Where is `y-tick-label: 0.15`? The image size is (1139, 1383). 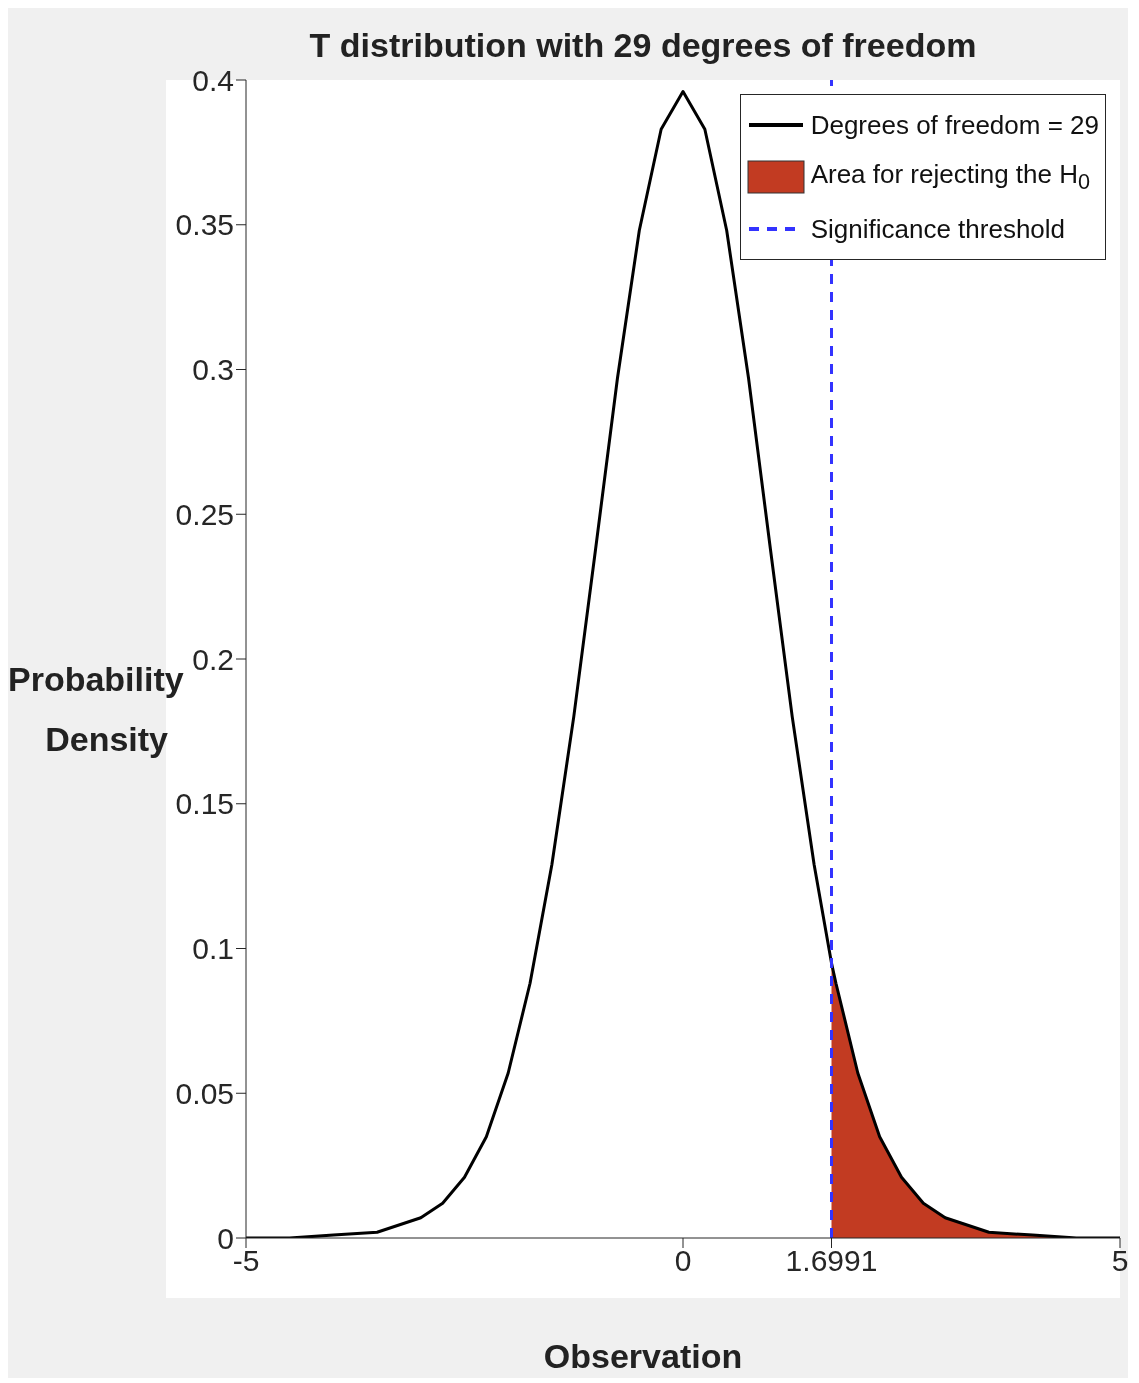
y-tick-label: 0.15 is located at coordinates (204, 804).